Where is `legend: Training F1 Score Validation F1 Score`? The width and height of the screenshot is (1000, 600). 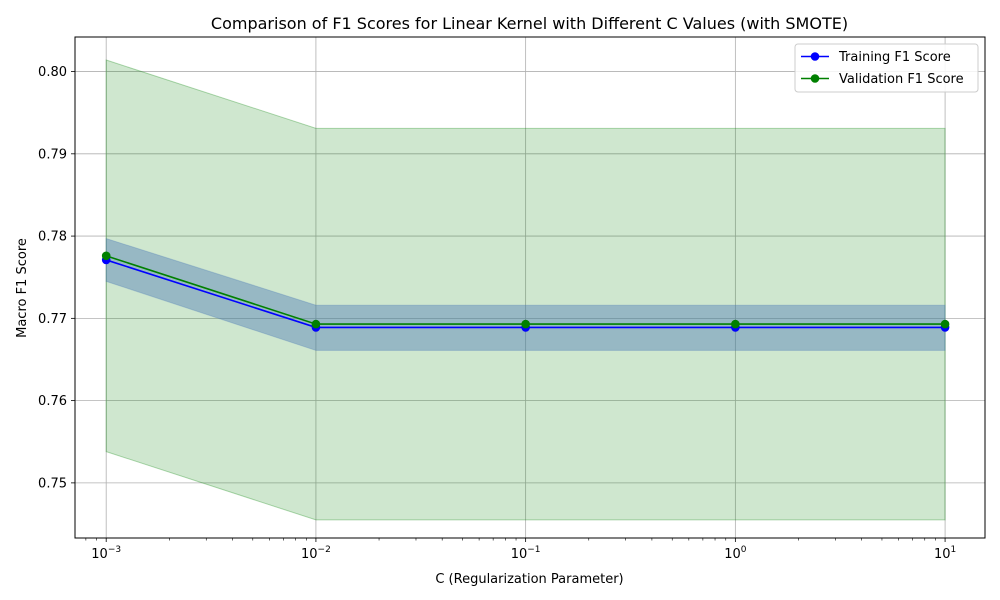 legend: Training F1 Score Validation F1 Score is located at coordinates (886, 68).